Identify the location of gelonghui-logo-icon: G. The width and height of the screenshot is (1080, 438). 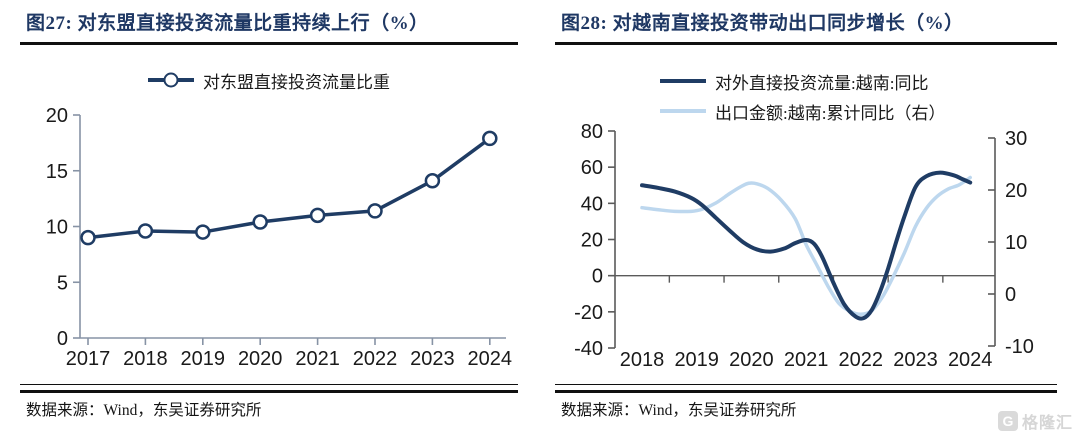
(1007, 421).